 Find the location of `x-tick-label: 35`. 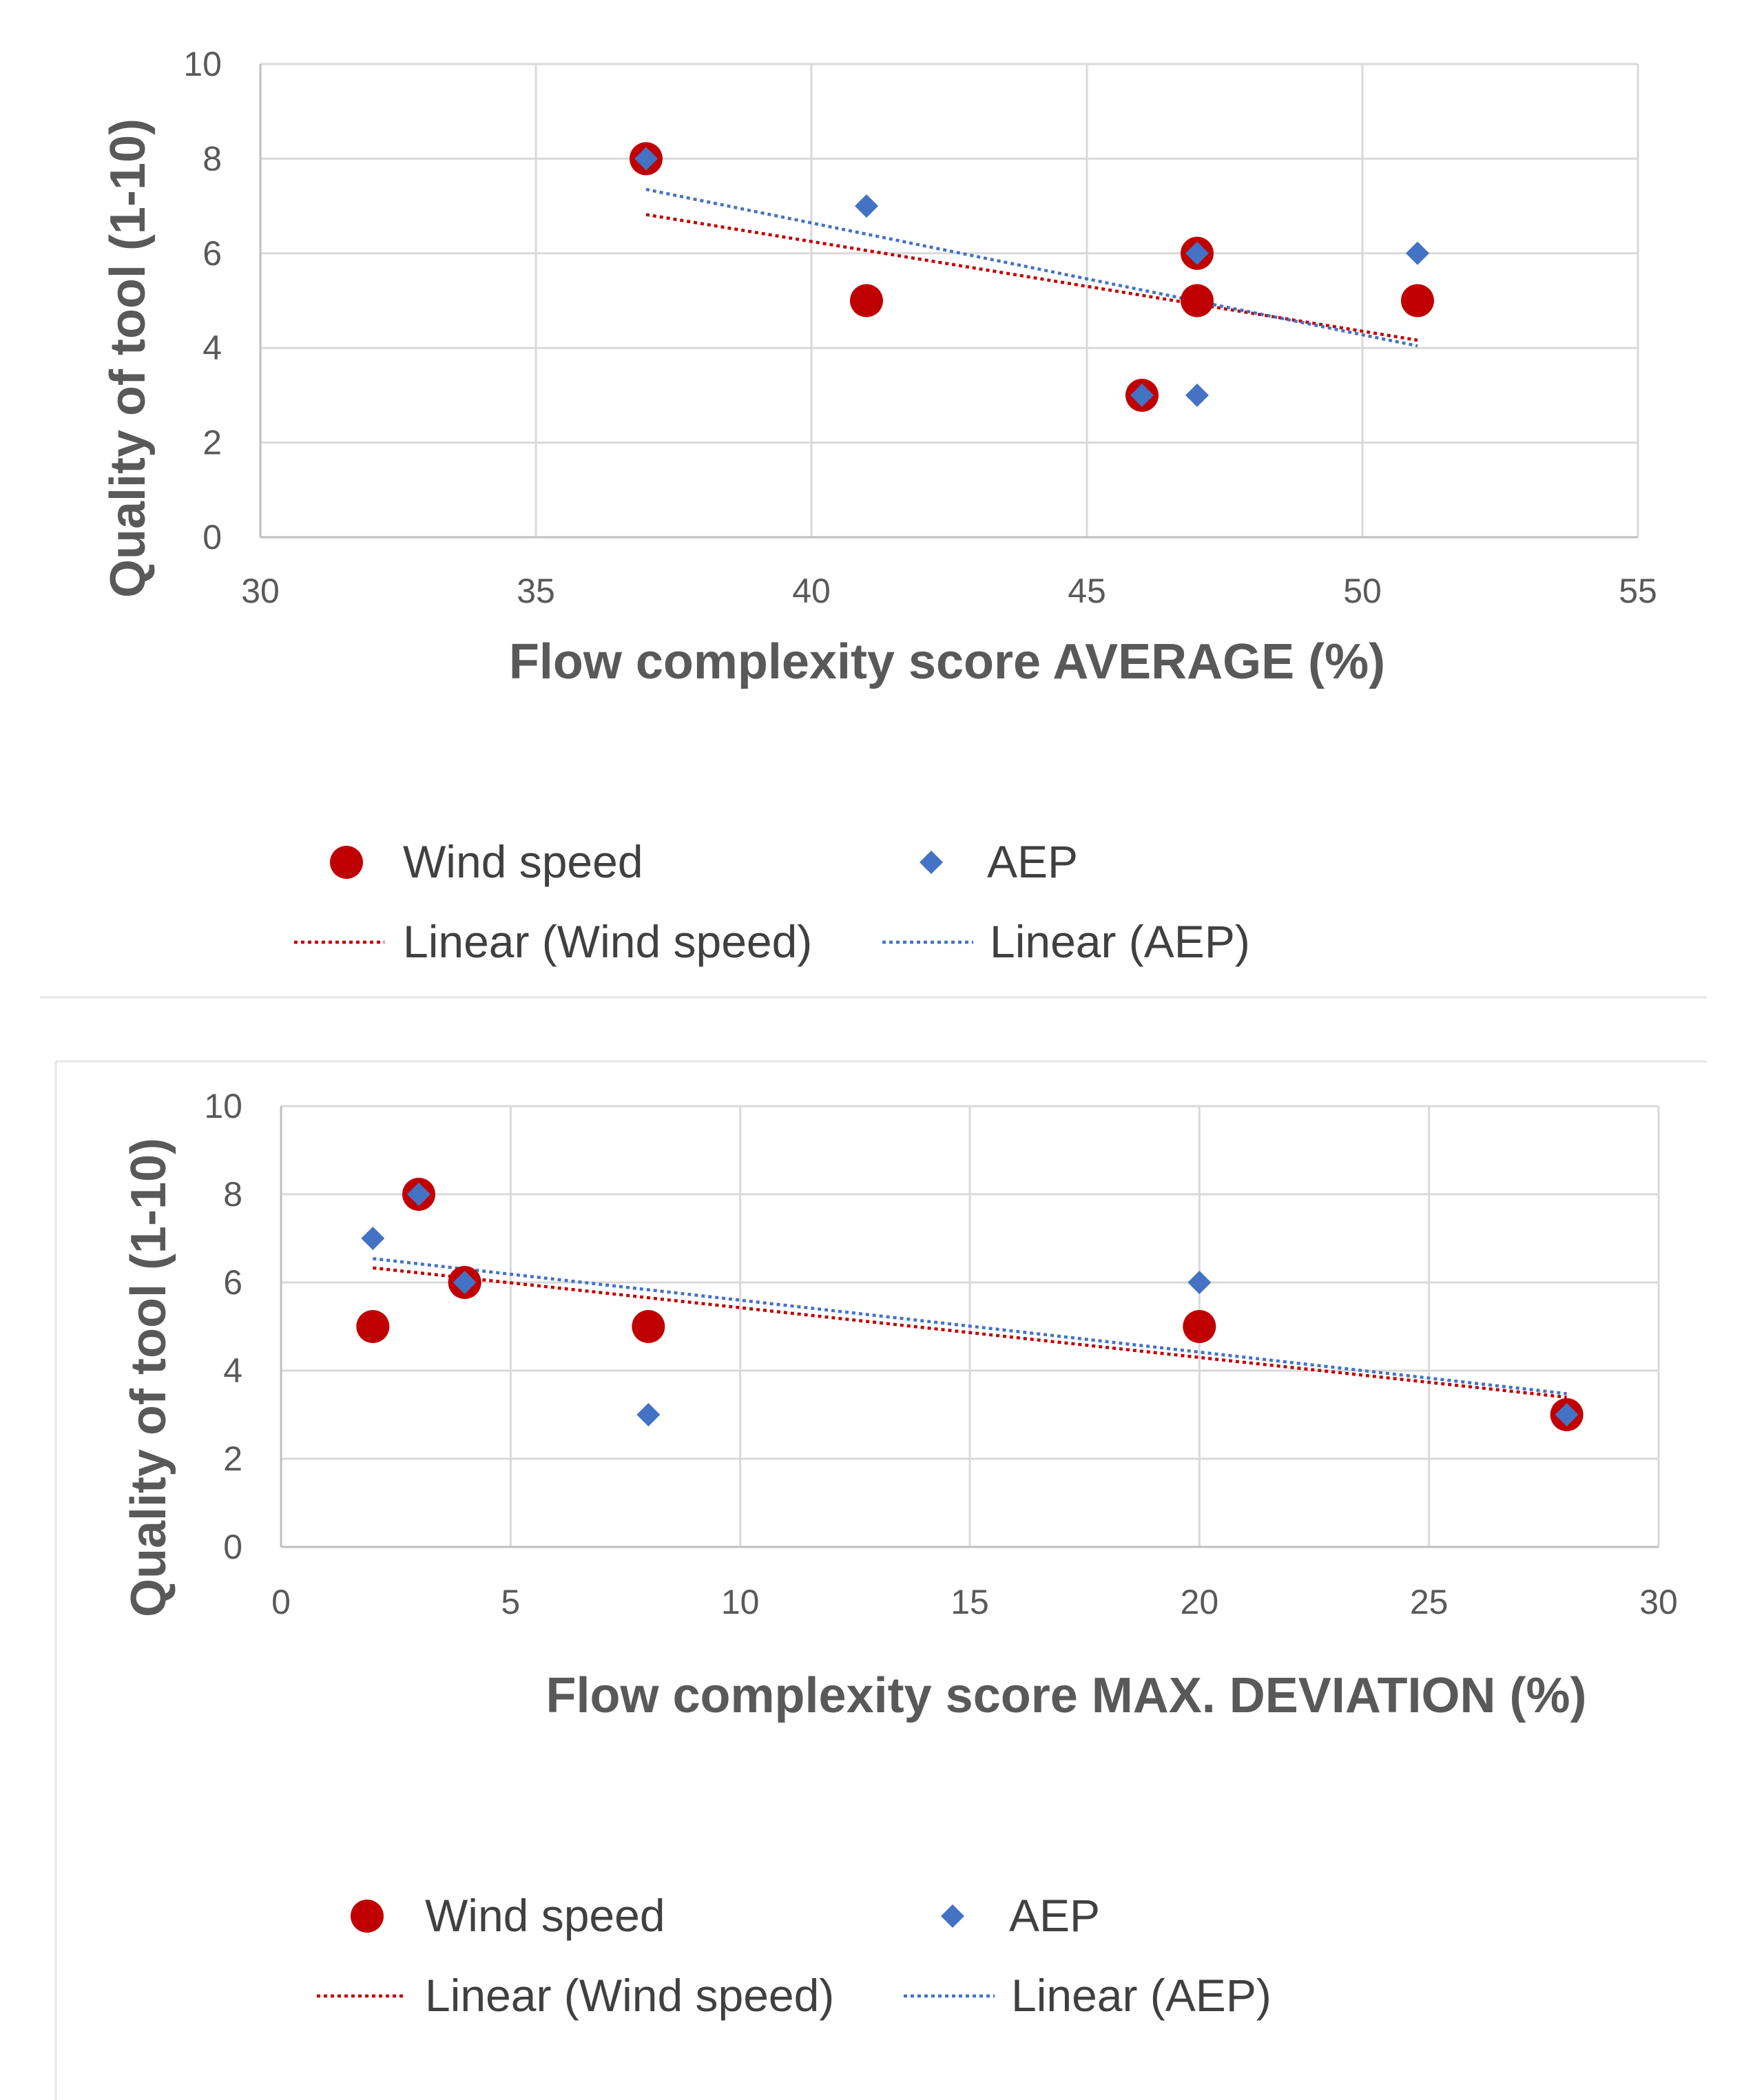

x-tick-label: 35 is located at coordinates (536, 591).